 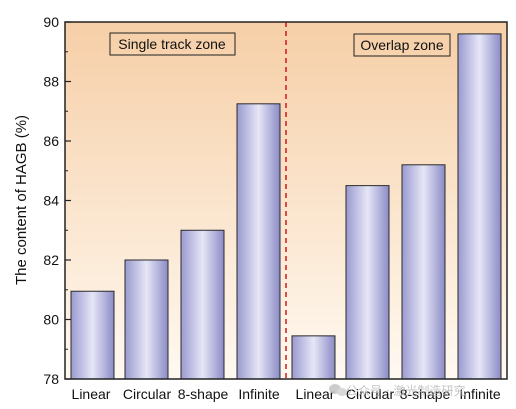 What do you see at coordinates (338, 390) in the screenshot?
I see `wechat-icon` at bounding box center [338, 390].